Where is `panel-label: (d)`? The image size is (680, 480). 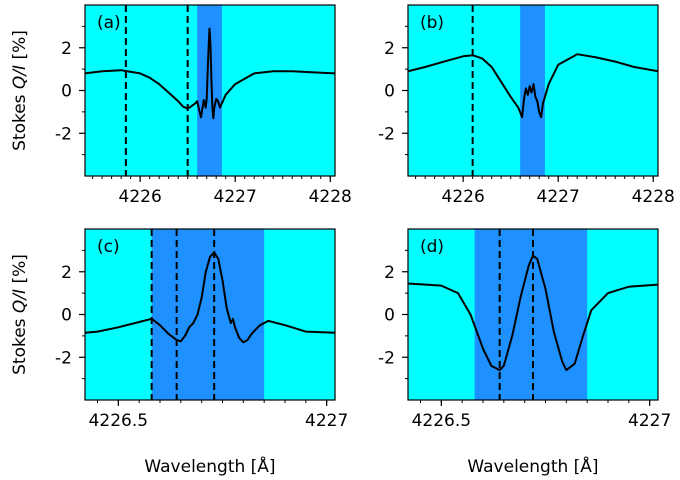
panel-label: (d) is located at coordinates (432, 247).